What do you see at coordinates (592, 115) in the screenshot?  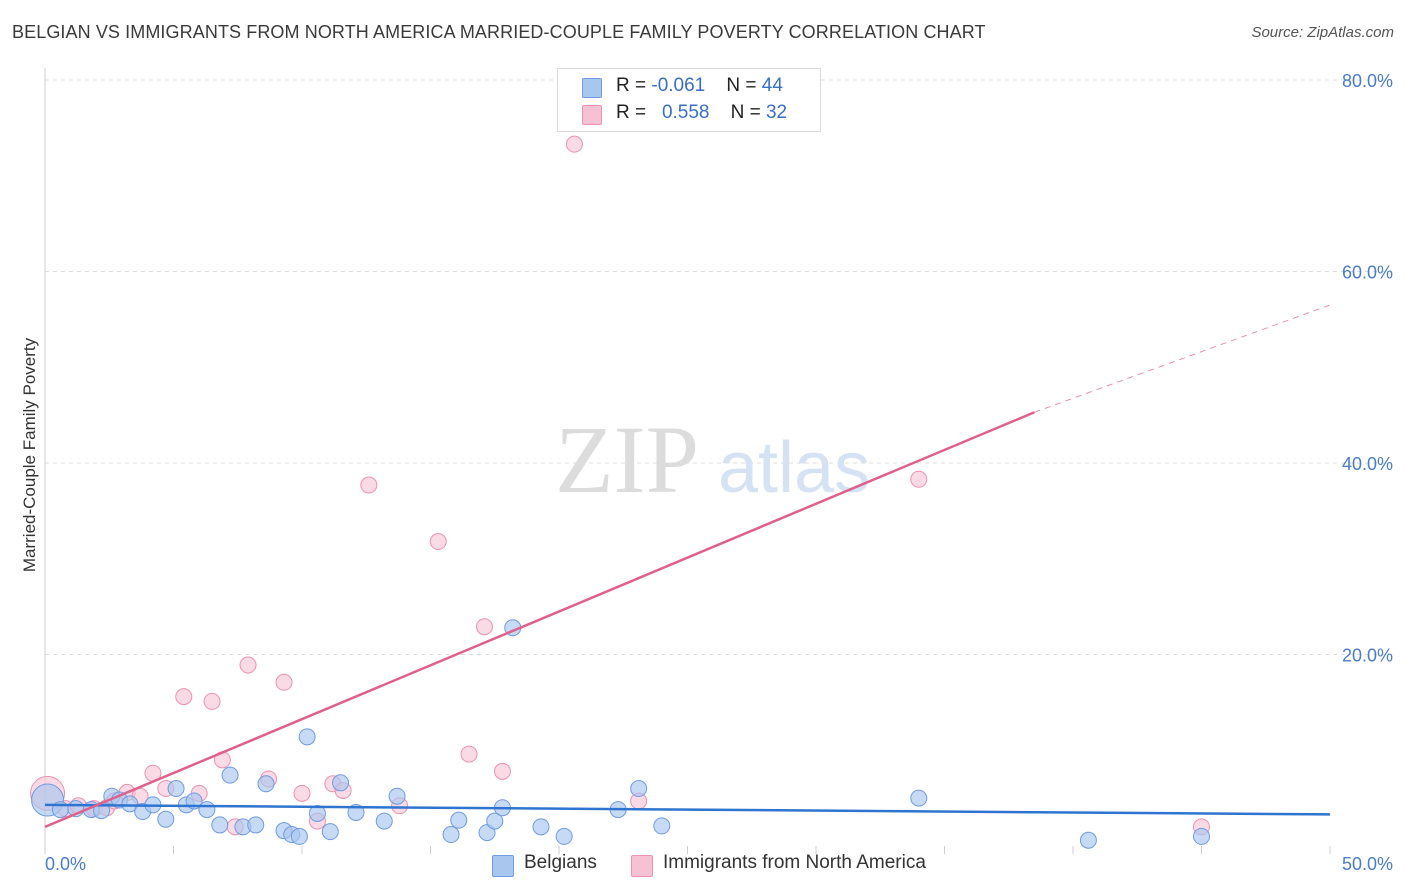 I see `immigrants-swatch` at bounding box center [592, 115].